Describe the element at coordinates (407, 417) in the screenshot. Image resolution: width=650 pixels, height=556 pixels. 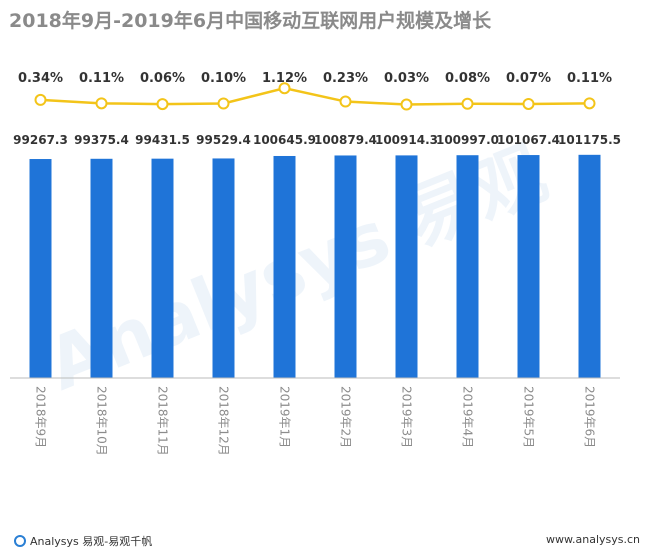
I see `x-tick-label-7: 2019年3月` at that location.